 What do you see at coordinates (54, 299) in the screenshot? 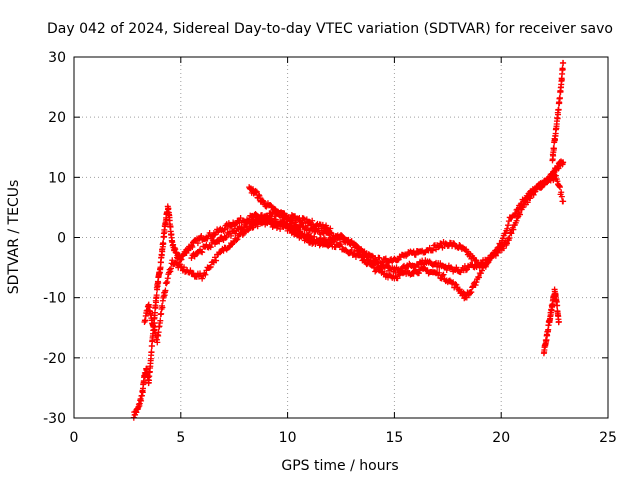
I see `y-tick-label: -10` at bounding box center [54, 299].